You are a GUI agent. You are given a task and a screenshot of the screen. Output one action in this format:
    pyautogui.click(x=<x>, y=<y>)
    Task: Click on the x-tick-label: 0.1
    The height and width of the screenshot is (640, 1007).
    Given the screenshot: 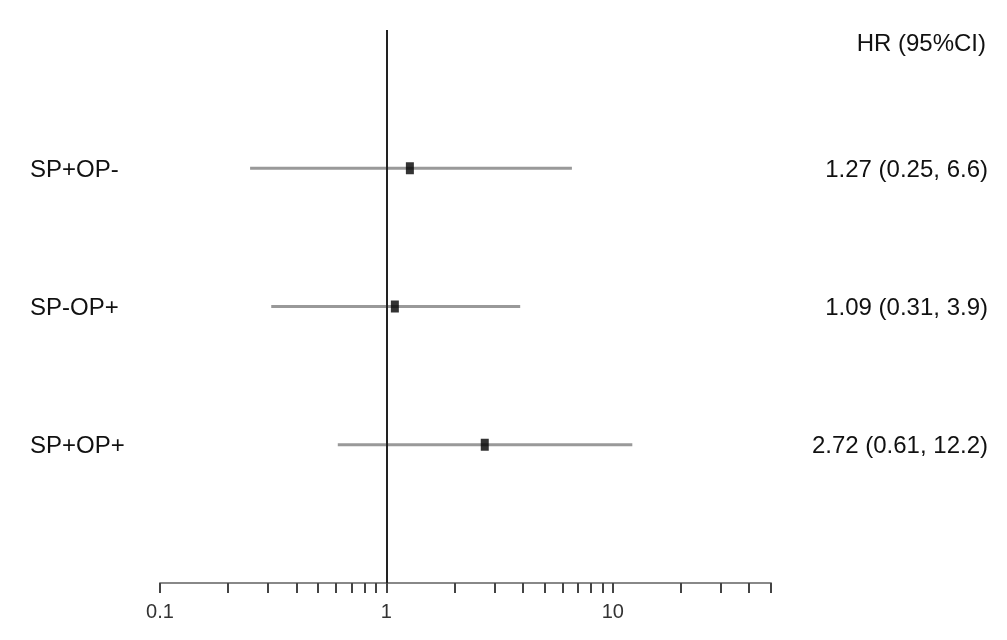 What is the action you would take?
    pyautogui.click(x=160, y=611)
    